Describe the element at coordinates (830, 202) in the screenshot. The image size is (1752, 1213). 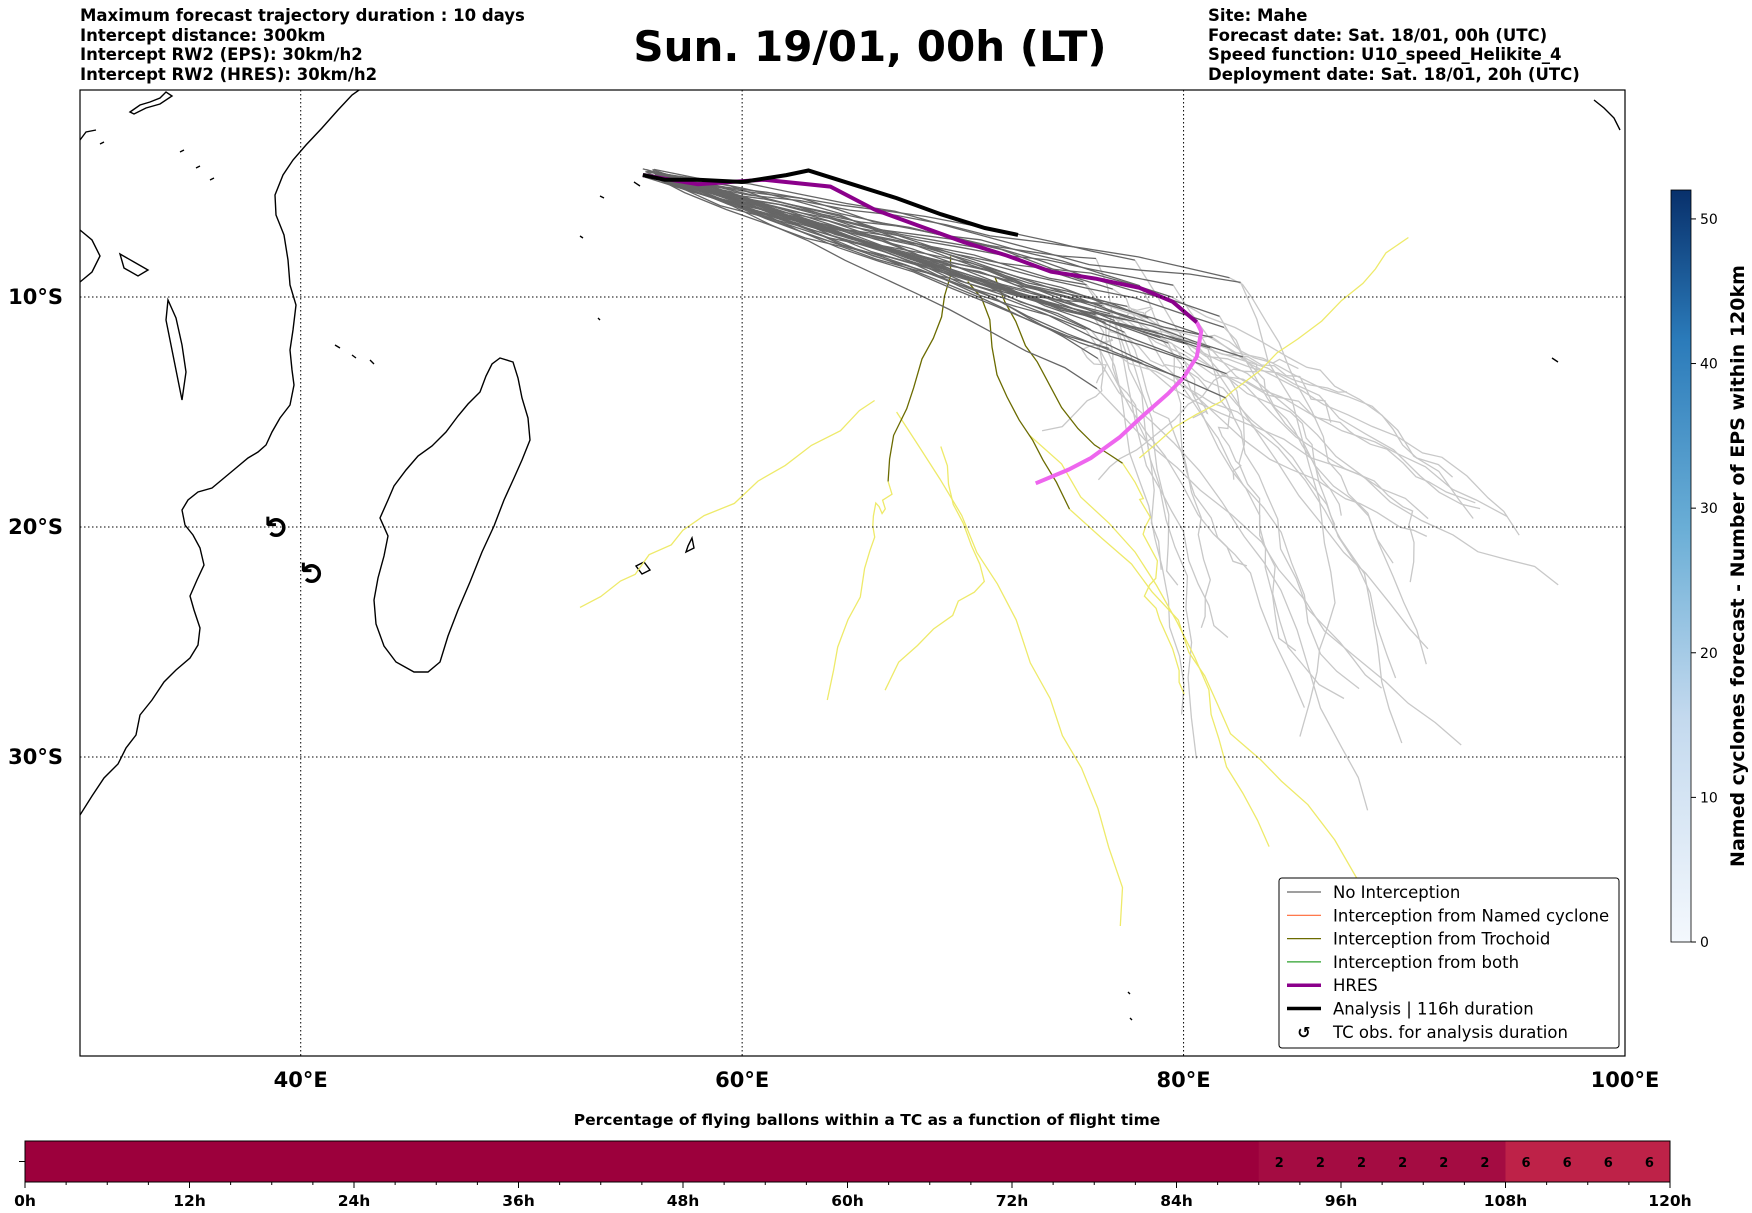
I see `analysis-track` at that location.